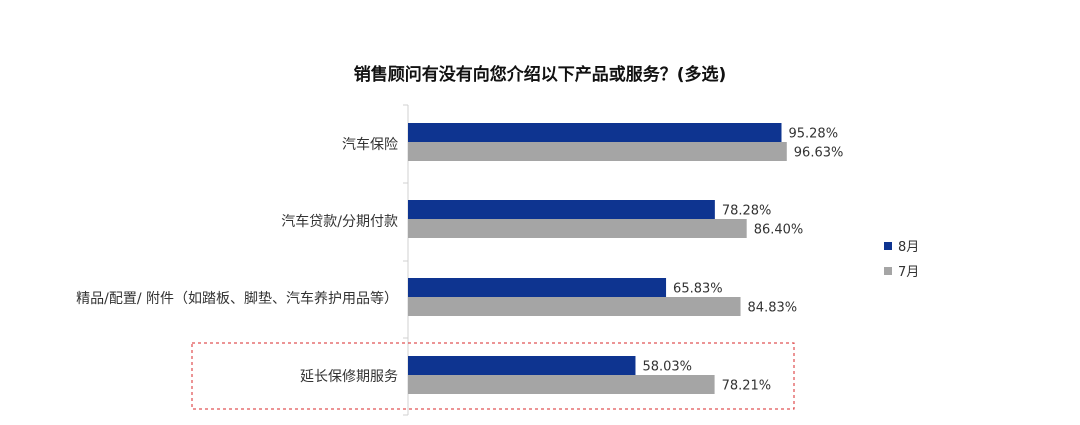 The width and height of the screenshot is (1080, 425). What do you see at coordinates (773, 308) in the screenshot?
I see `data-label: 84.83%` at bounding box center [773, 308].